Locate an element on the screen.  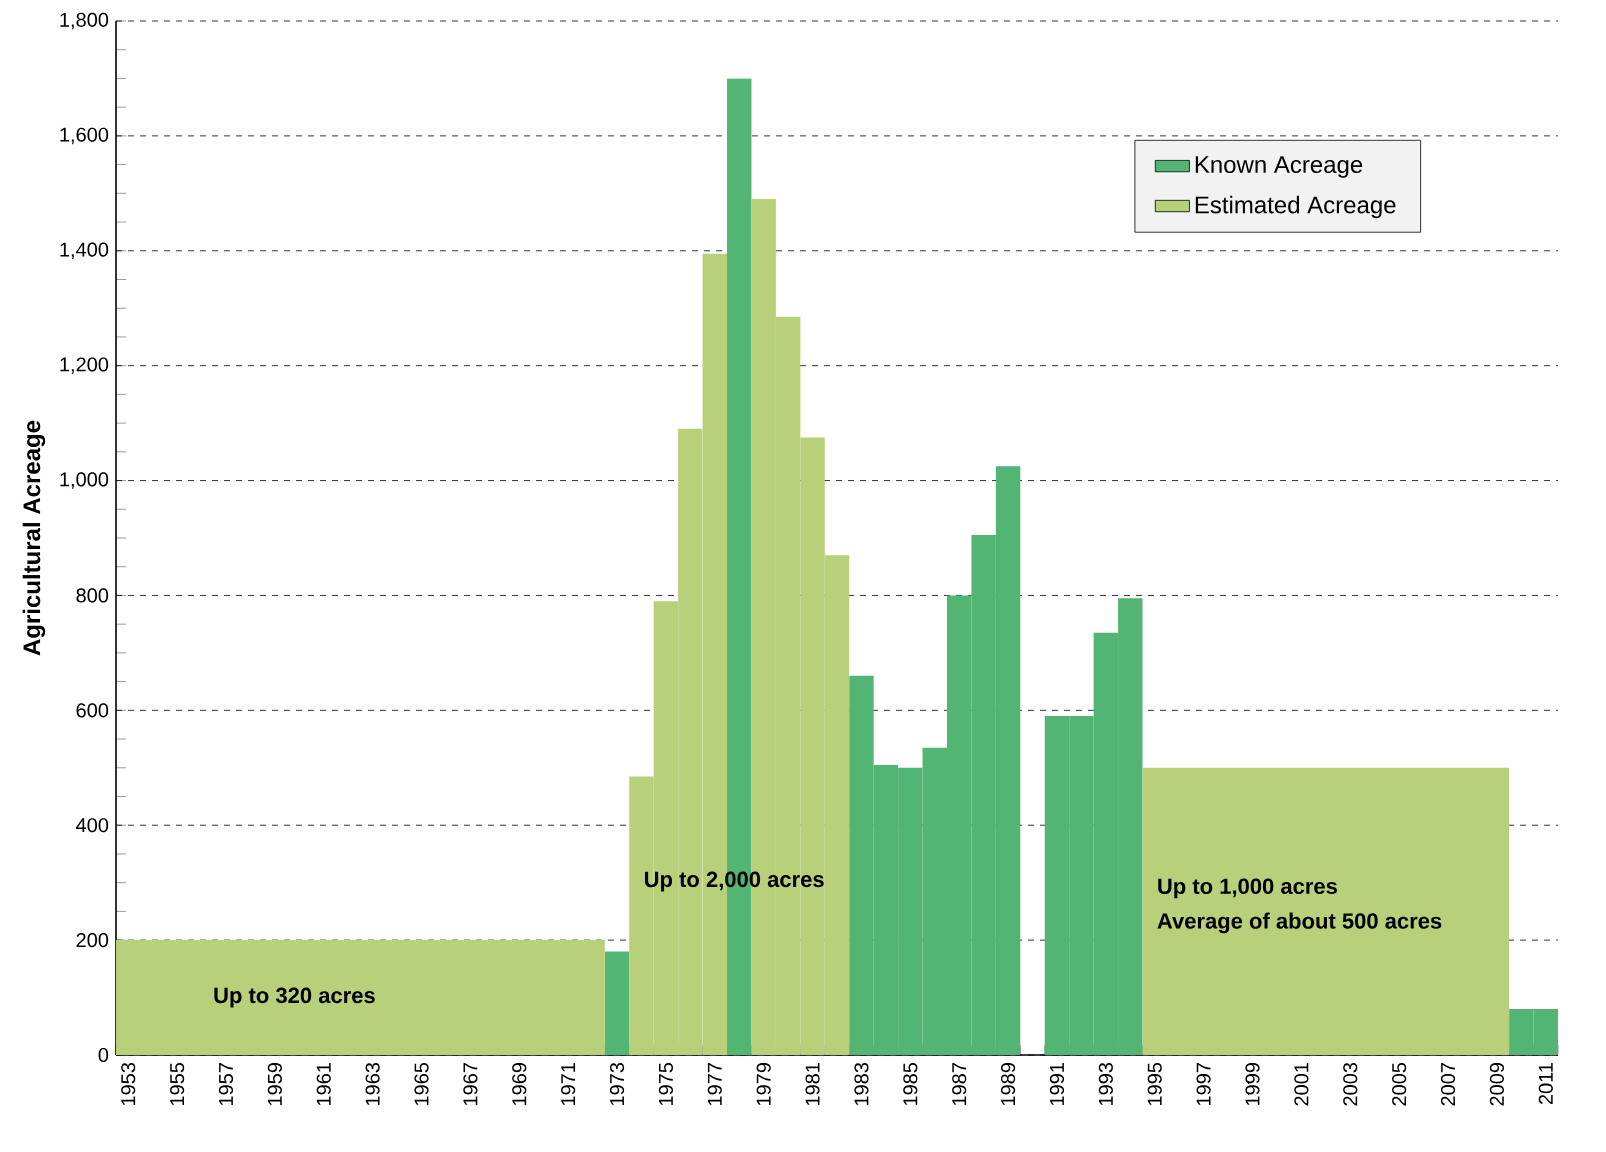
y-tick-label: 400 is located at coordinates (92, 825).